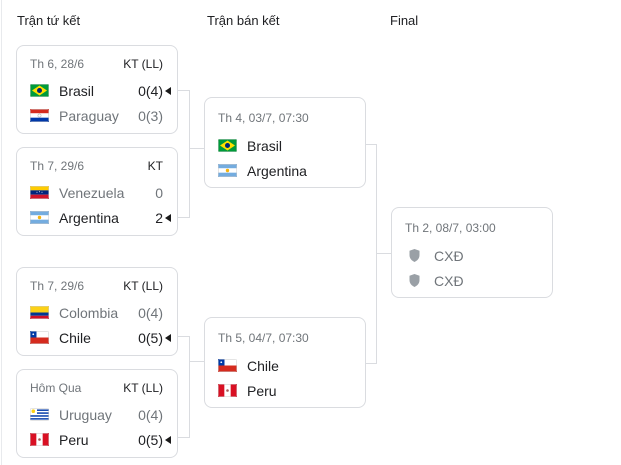 The image size is (621, 465). What do you see at coordinates (155, 166) in the screenshot?
I see `match-status: KT` at bounding box center [155, 166].